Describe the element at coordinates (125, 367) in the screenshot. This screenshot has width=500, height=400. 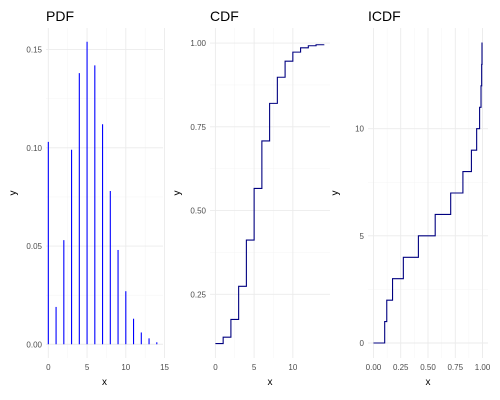
I see `pdf-x-tick-label: 10` at that location.